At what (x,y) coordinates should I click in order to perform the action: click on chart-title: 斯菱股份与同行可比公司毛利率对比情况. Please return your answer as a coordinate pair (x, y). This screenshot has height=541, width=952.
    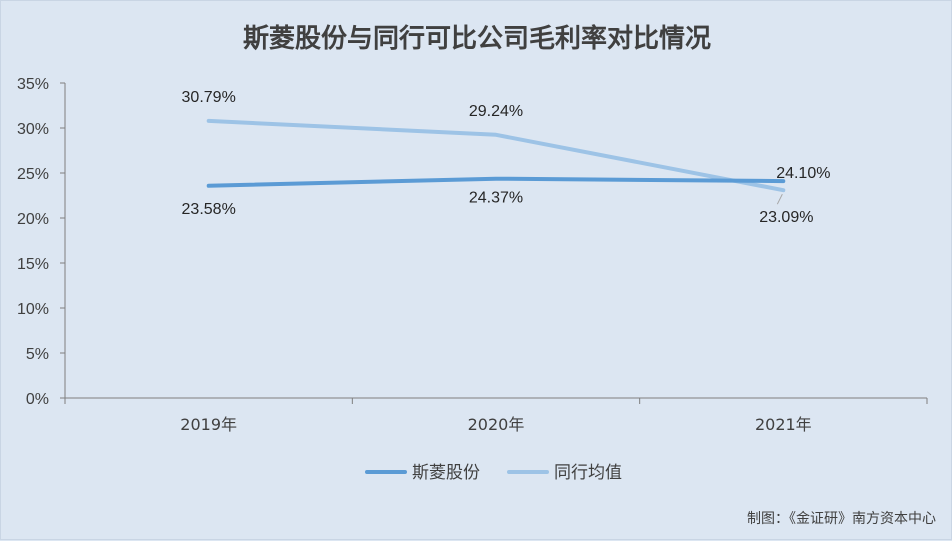
    Looking at the image, I should click on (477, 38).